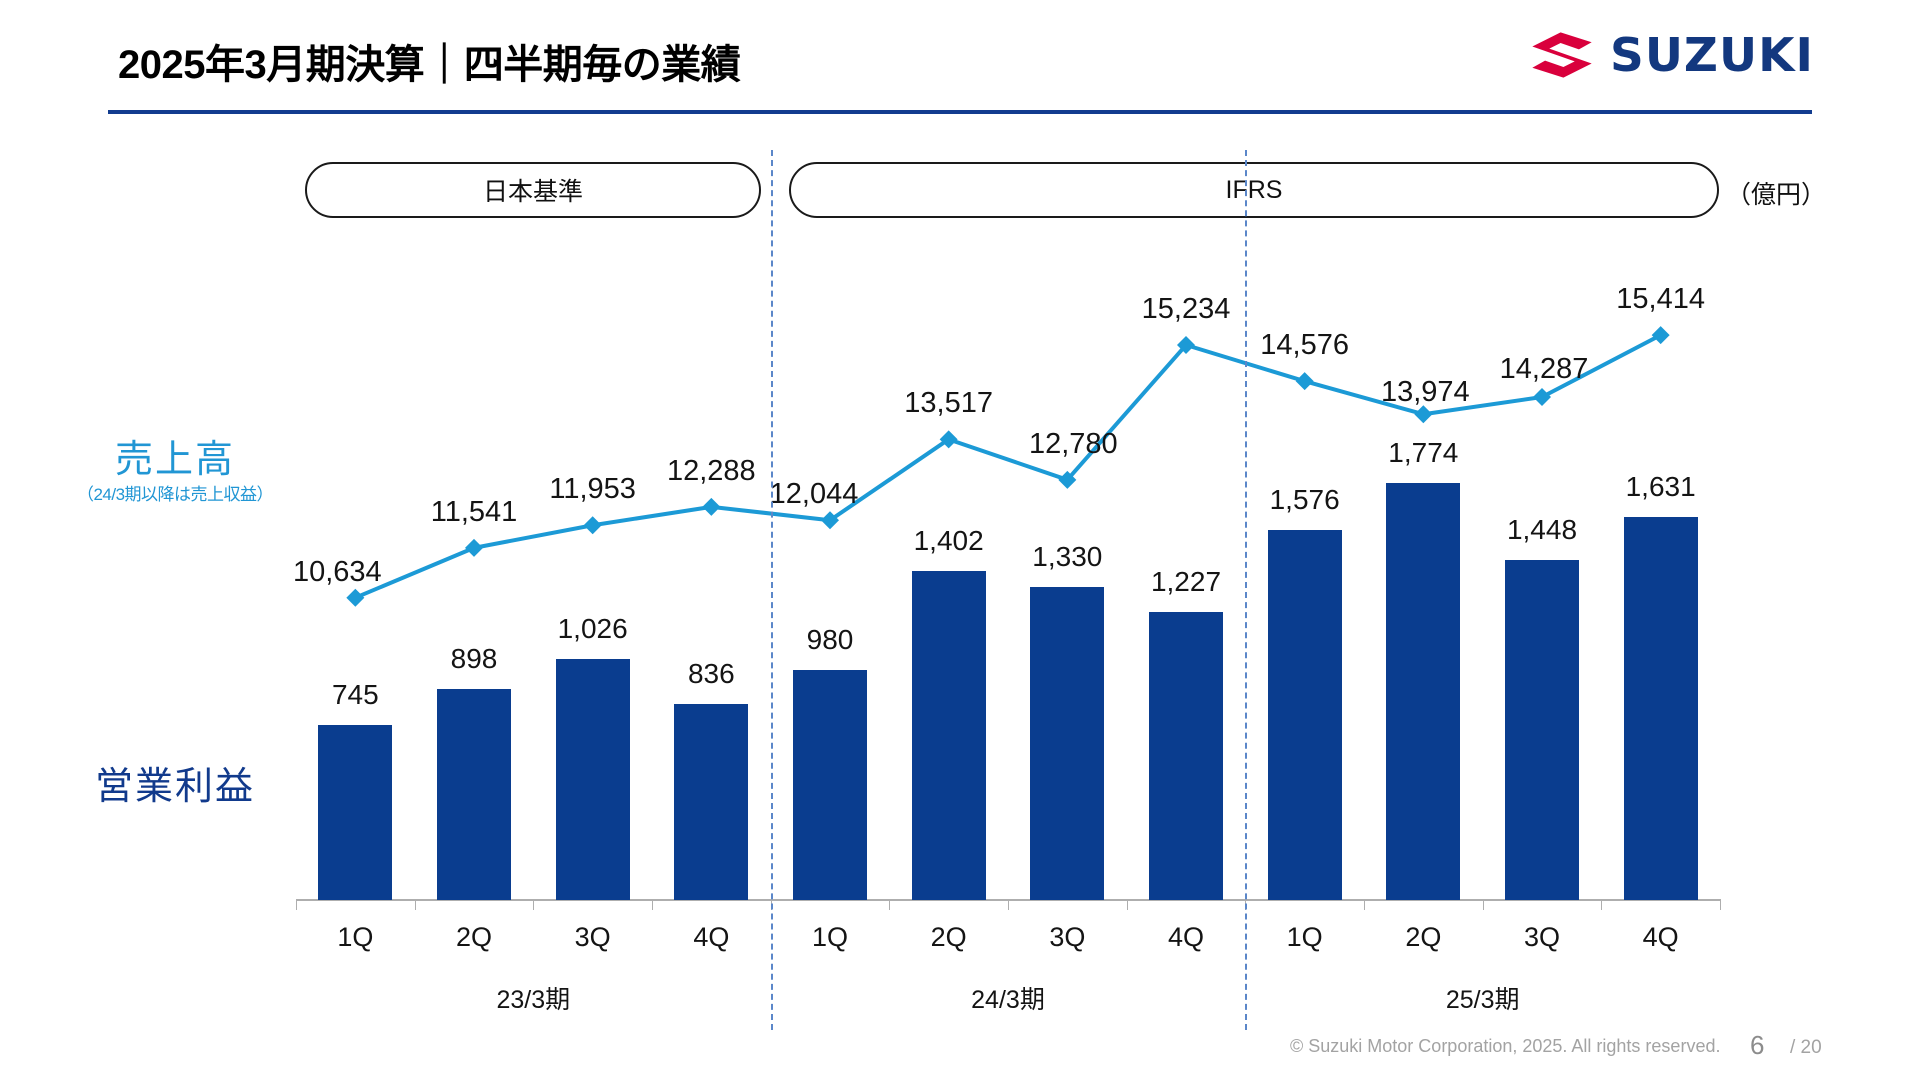  What do you see at coordinates (1304, 499) in the screenshot?
I see `bar-value-label: 1,576` at bounding box center [1304, 499].